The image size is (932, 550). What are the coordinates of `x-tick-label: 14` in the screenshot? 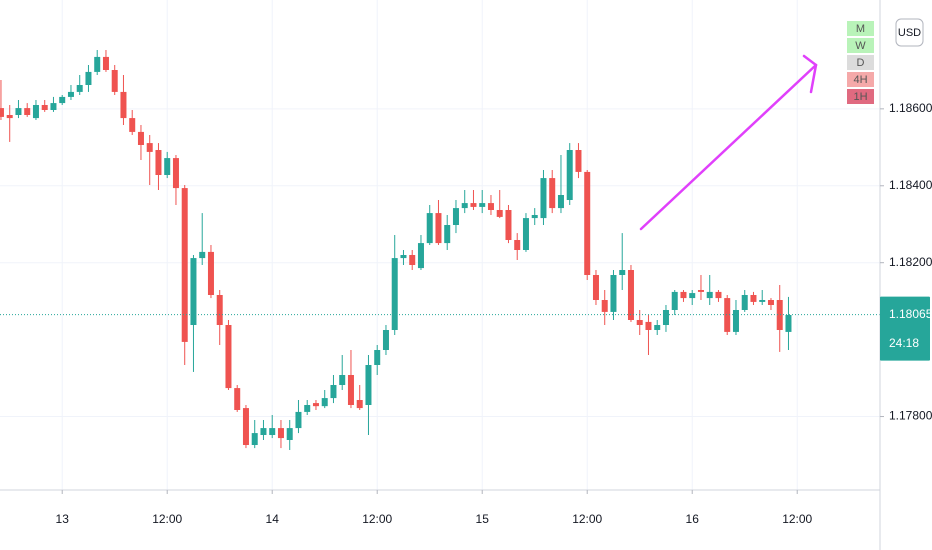 It's located at (273, 519).